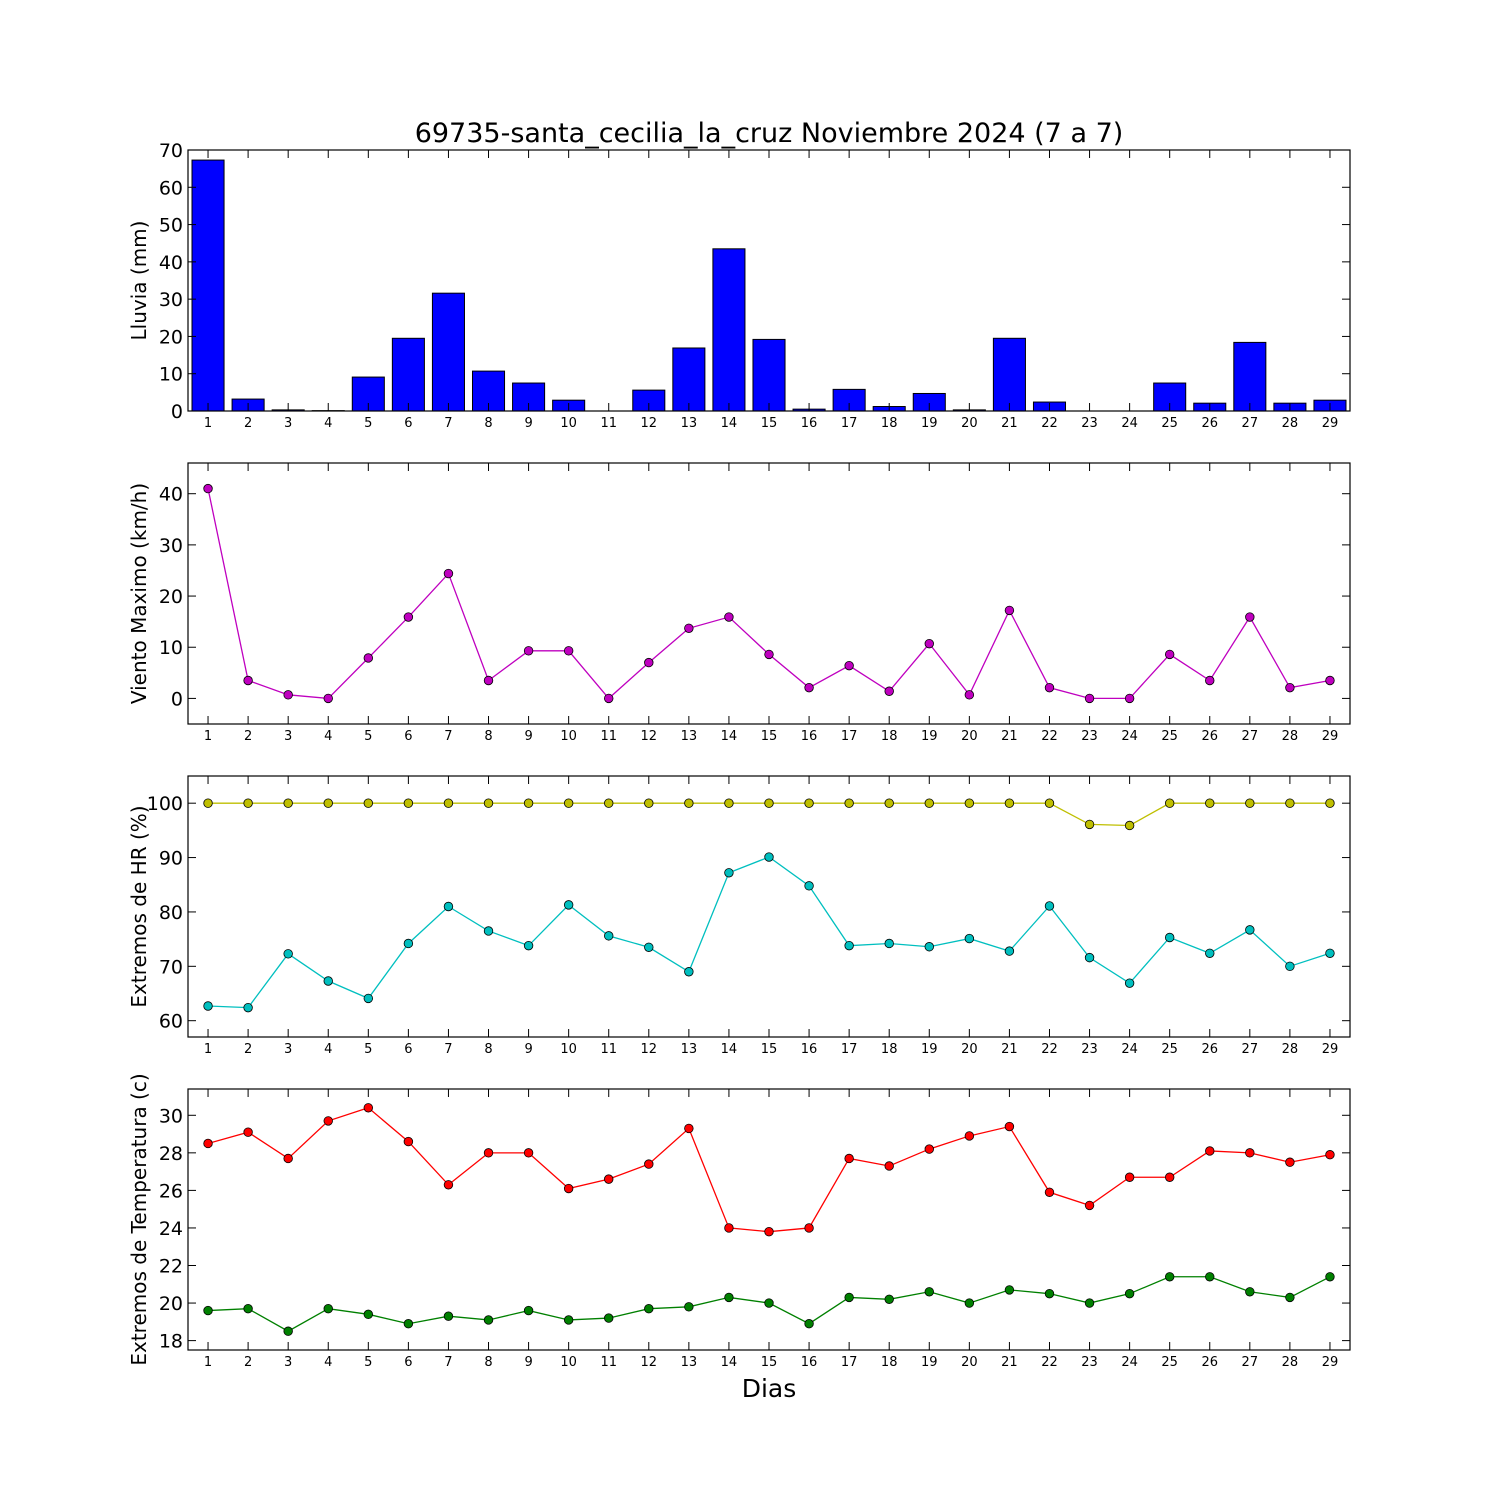  What do you see at coordinates (208, 423) in the screenshot?
I see `xtick-label: 1` at bounding box center [208, 423].